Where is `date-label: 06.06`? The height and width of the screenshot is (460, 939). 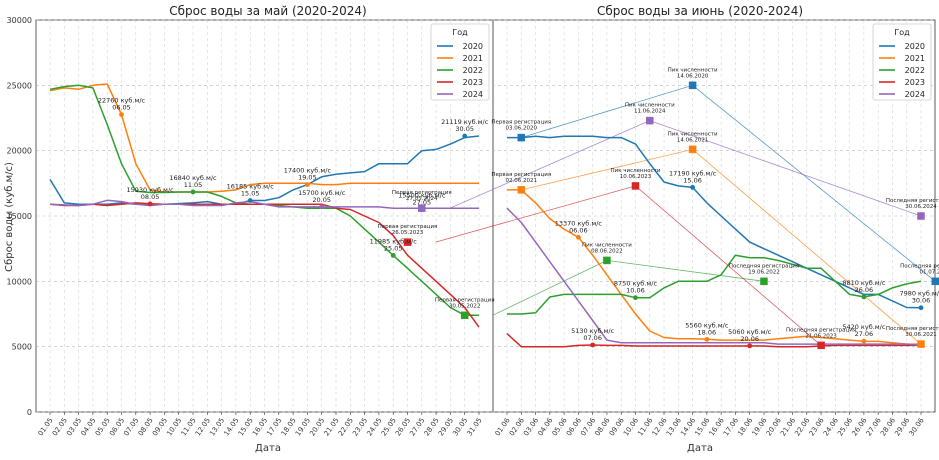
date-label: 06.06 is located at coordinates (578, 230).